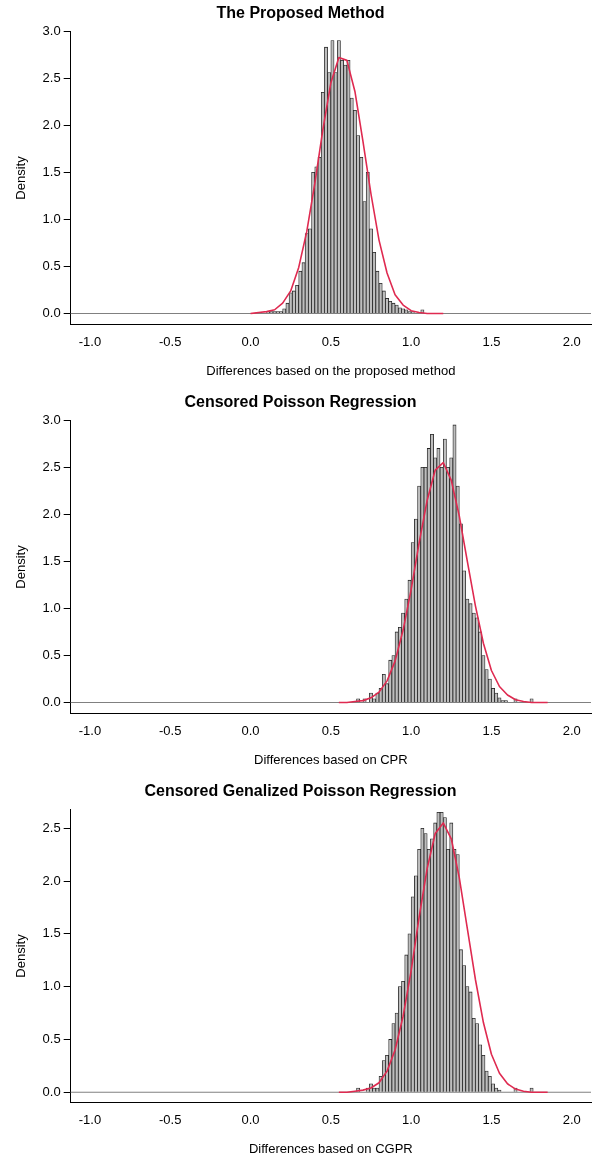 The height and width of the screenshot is (1169, 605). Describe the element at coordinates (330, 1148) in the screenshot. I see `x-axis-title: Differences based on CGPR` at that location.